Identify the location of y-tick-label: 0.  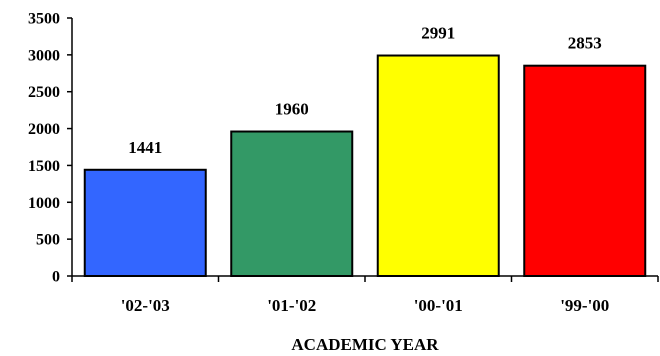
(56, 277).